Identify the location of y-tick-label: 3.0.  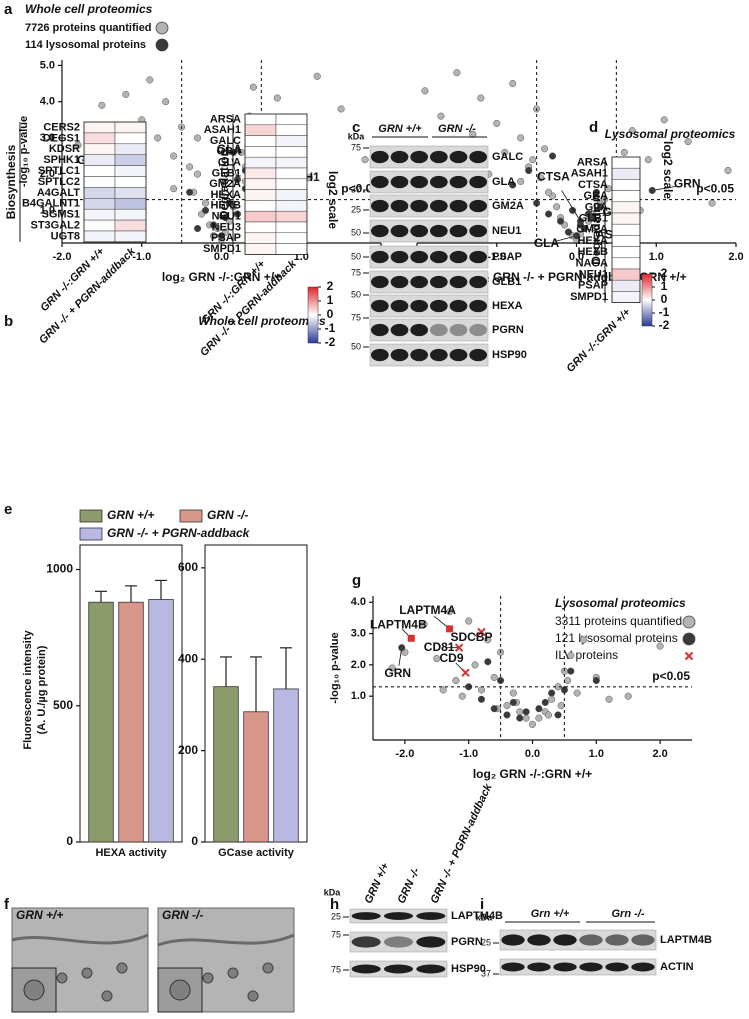
(47, 138).